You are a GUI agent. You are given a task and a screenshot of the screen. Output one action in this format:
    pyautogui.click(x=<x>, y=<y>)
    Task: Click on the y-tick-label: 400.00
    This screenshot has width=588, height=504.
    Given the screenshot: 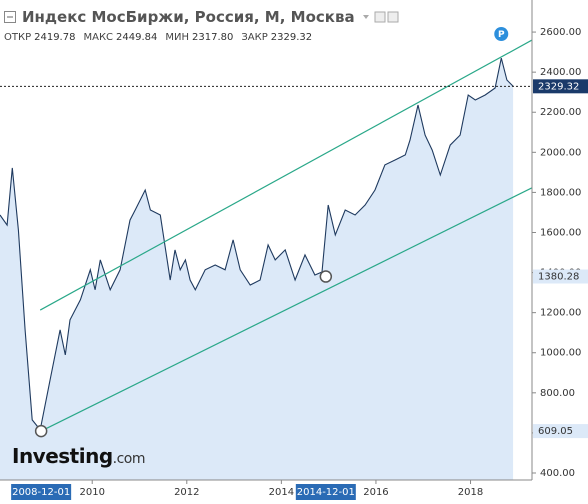 What is the action you would take?
    pyautogui.click(x=557, y=473)
    